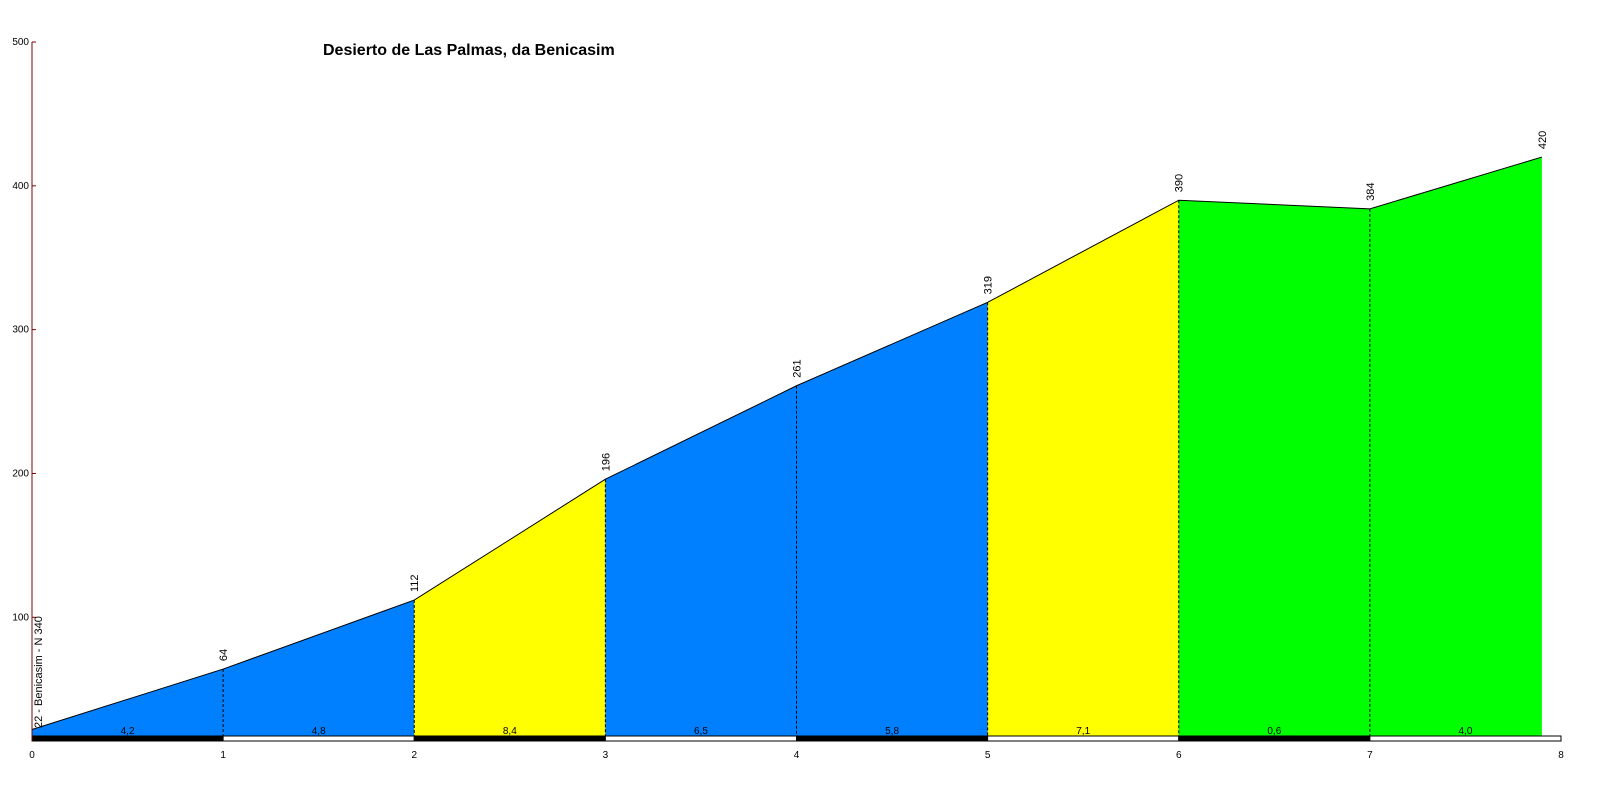  I want to click on altitude-label: 319, so click(989, 285).